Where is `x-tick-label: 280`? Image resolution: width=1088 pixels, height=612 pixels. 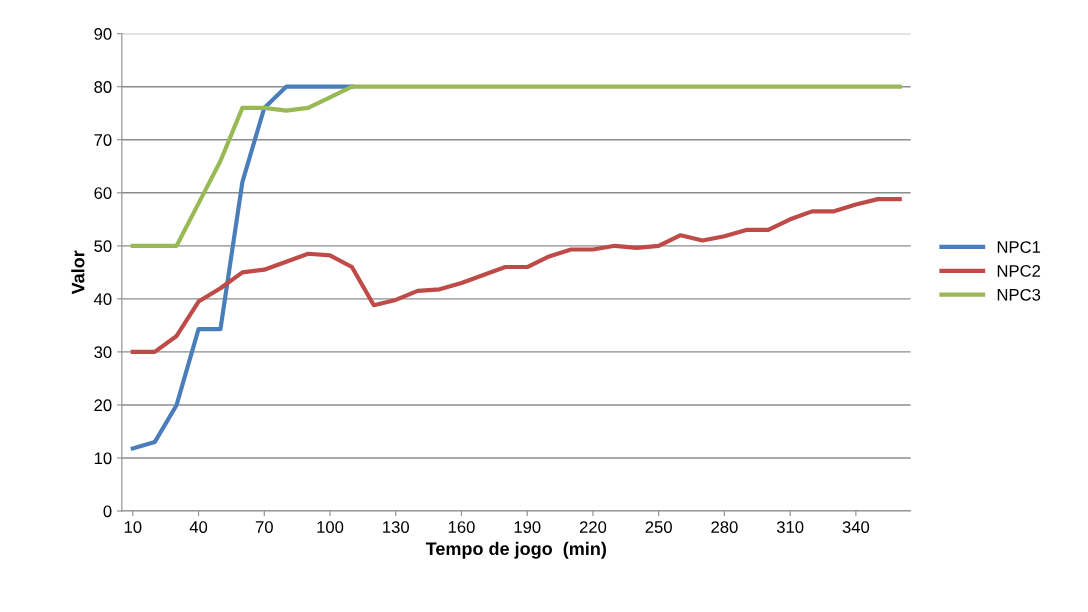
x-tick-label: 280 is located at coordinates (724, 527).